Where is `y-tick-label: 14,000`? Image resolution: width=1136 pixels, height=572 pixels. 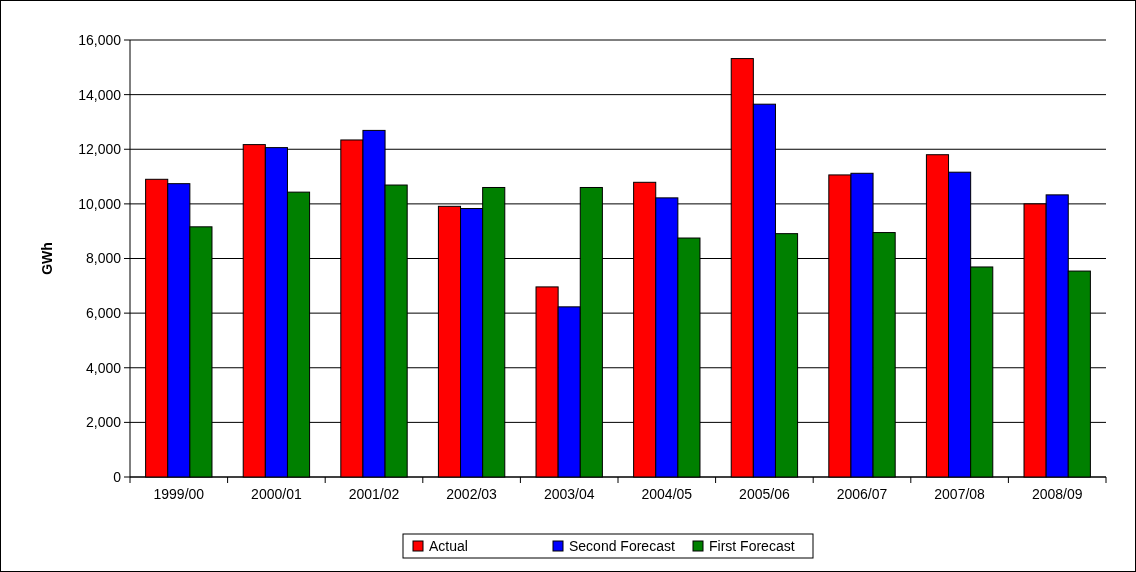 y-tick-label: 14,000 is located at coordinates (100, 94).